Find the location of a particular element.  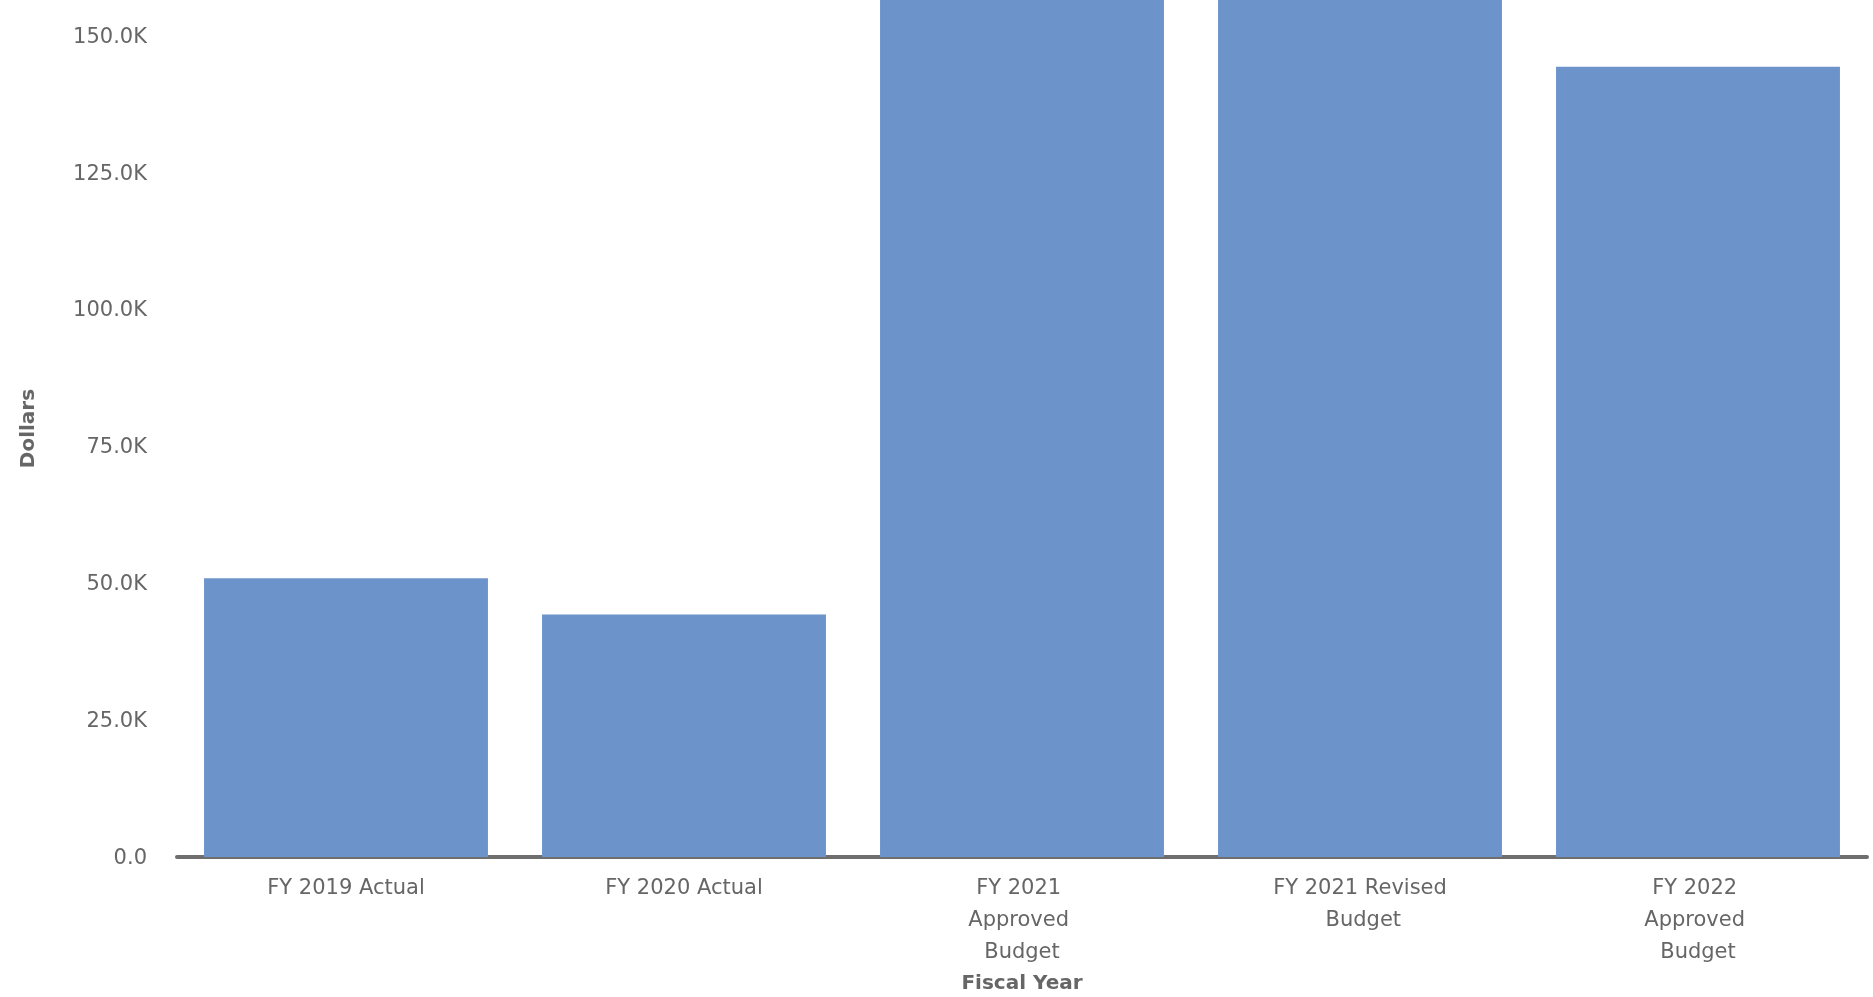

x-tick-label: FY 2022 Approved Budget is located at coordinates (1698, 919).